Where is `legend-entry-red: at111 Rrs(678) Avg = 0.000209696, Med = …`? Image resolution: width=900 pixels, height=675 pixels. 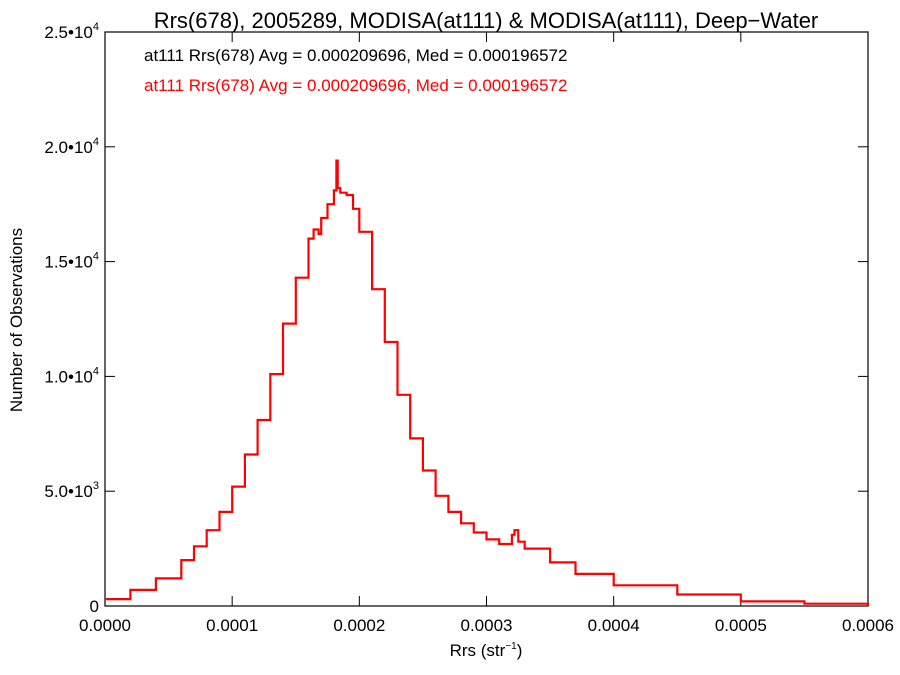
legend-entry-red: at111 Rrs(678) Avg = 0.000209696, Med = … is located at coordinates (355, 85).